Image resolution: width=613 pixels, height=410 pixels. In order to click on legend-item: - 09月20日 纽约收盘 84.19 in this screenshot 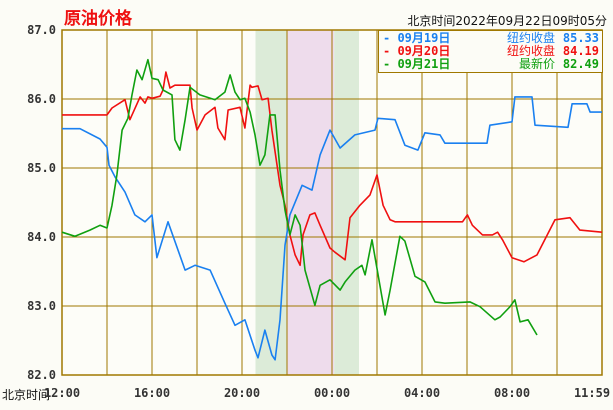, I will do `click(490, 51)`.